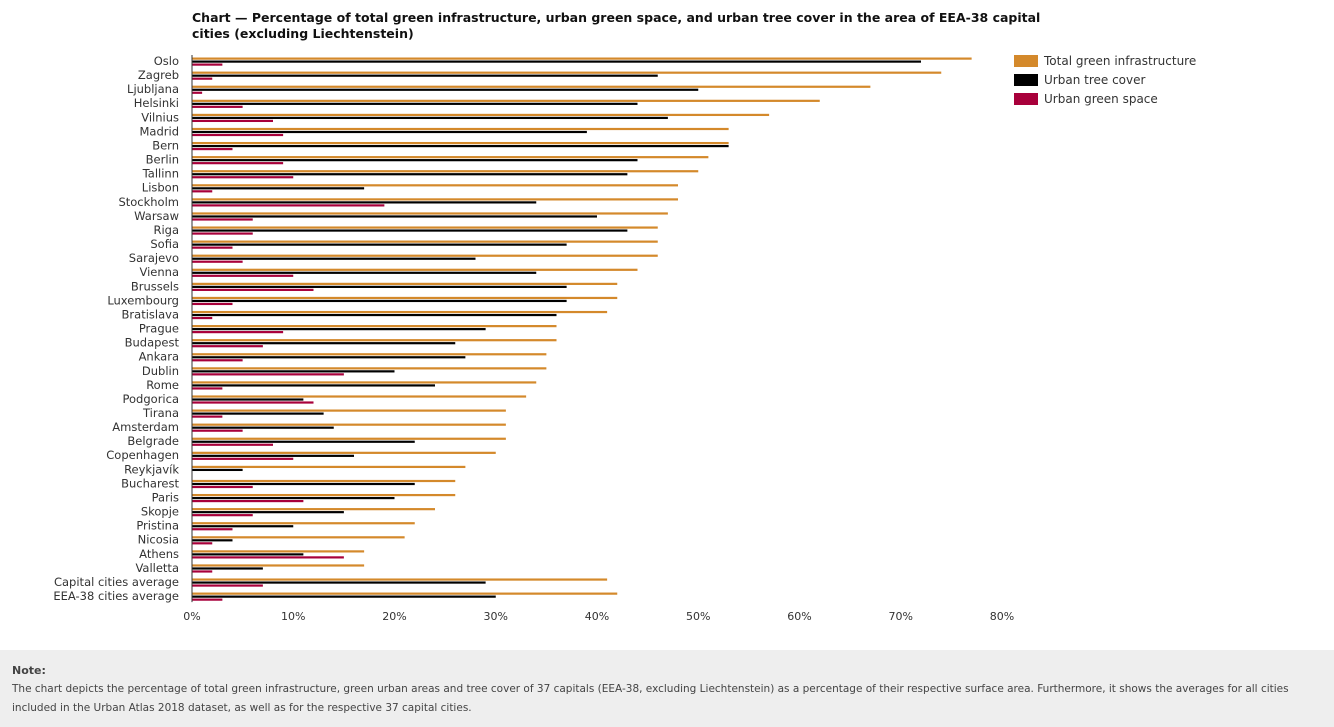 Image resolution: width=1334 pixels, height=727 pixels. I want to click on legend-item-total-green-infrastructure: Total green infrastructure, so click(1105, 60).